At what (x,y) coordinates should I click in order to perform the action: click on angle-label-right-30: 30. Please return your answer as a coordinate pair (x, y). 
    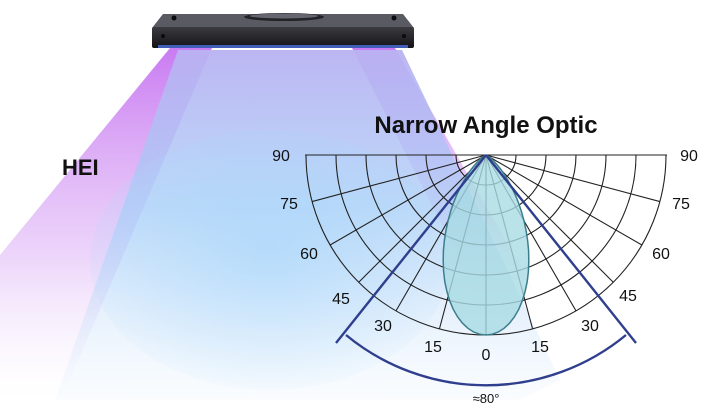
    Looking at the image, I should click on (590, 326).